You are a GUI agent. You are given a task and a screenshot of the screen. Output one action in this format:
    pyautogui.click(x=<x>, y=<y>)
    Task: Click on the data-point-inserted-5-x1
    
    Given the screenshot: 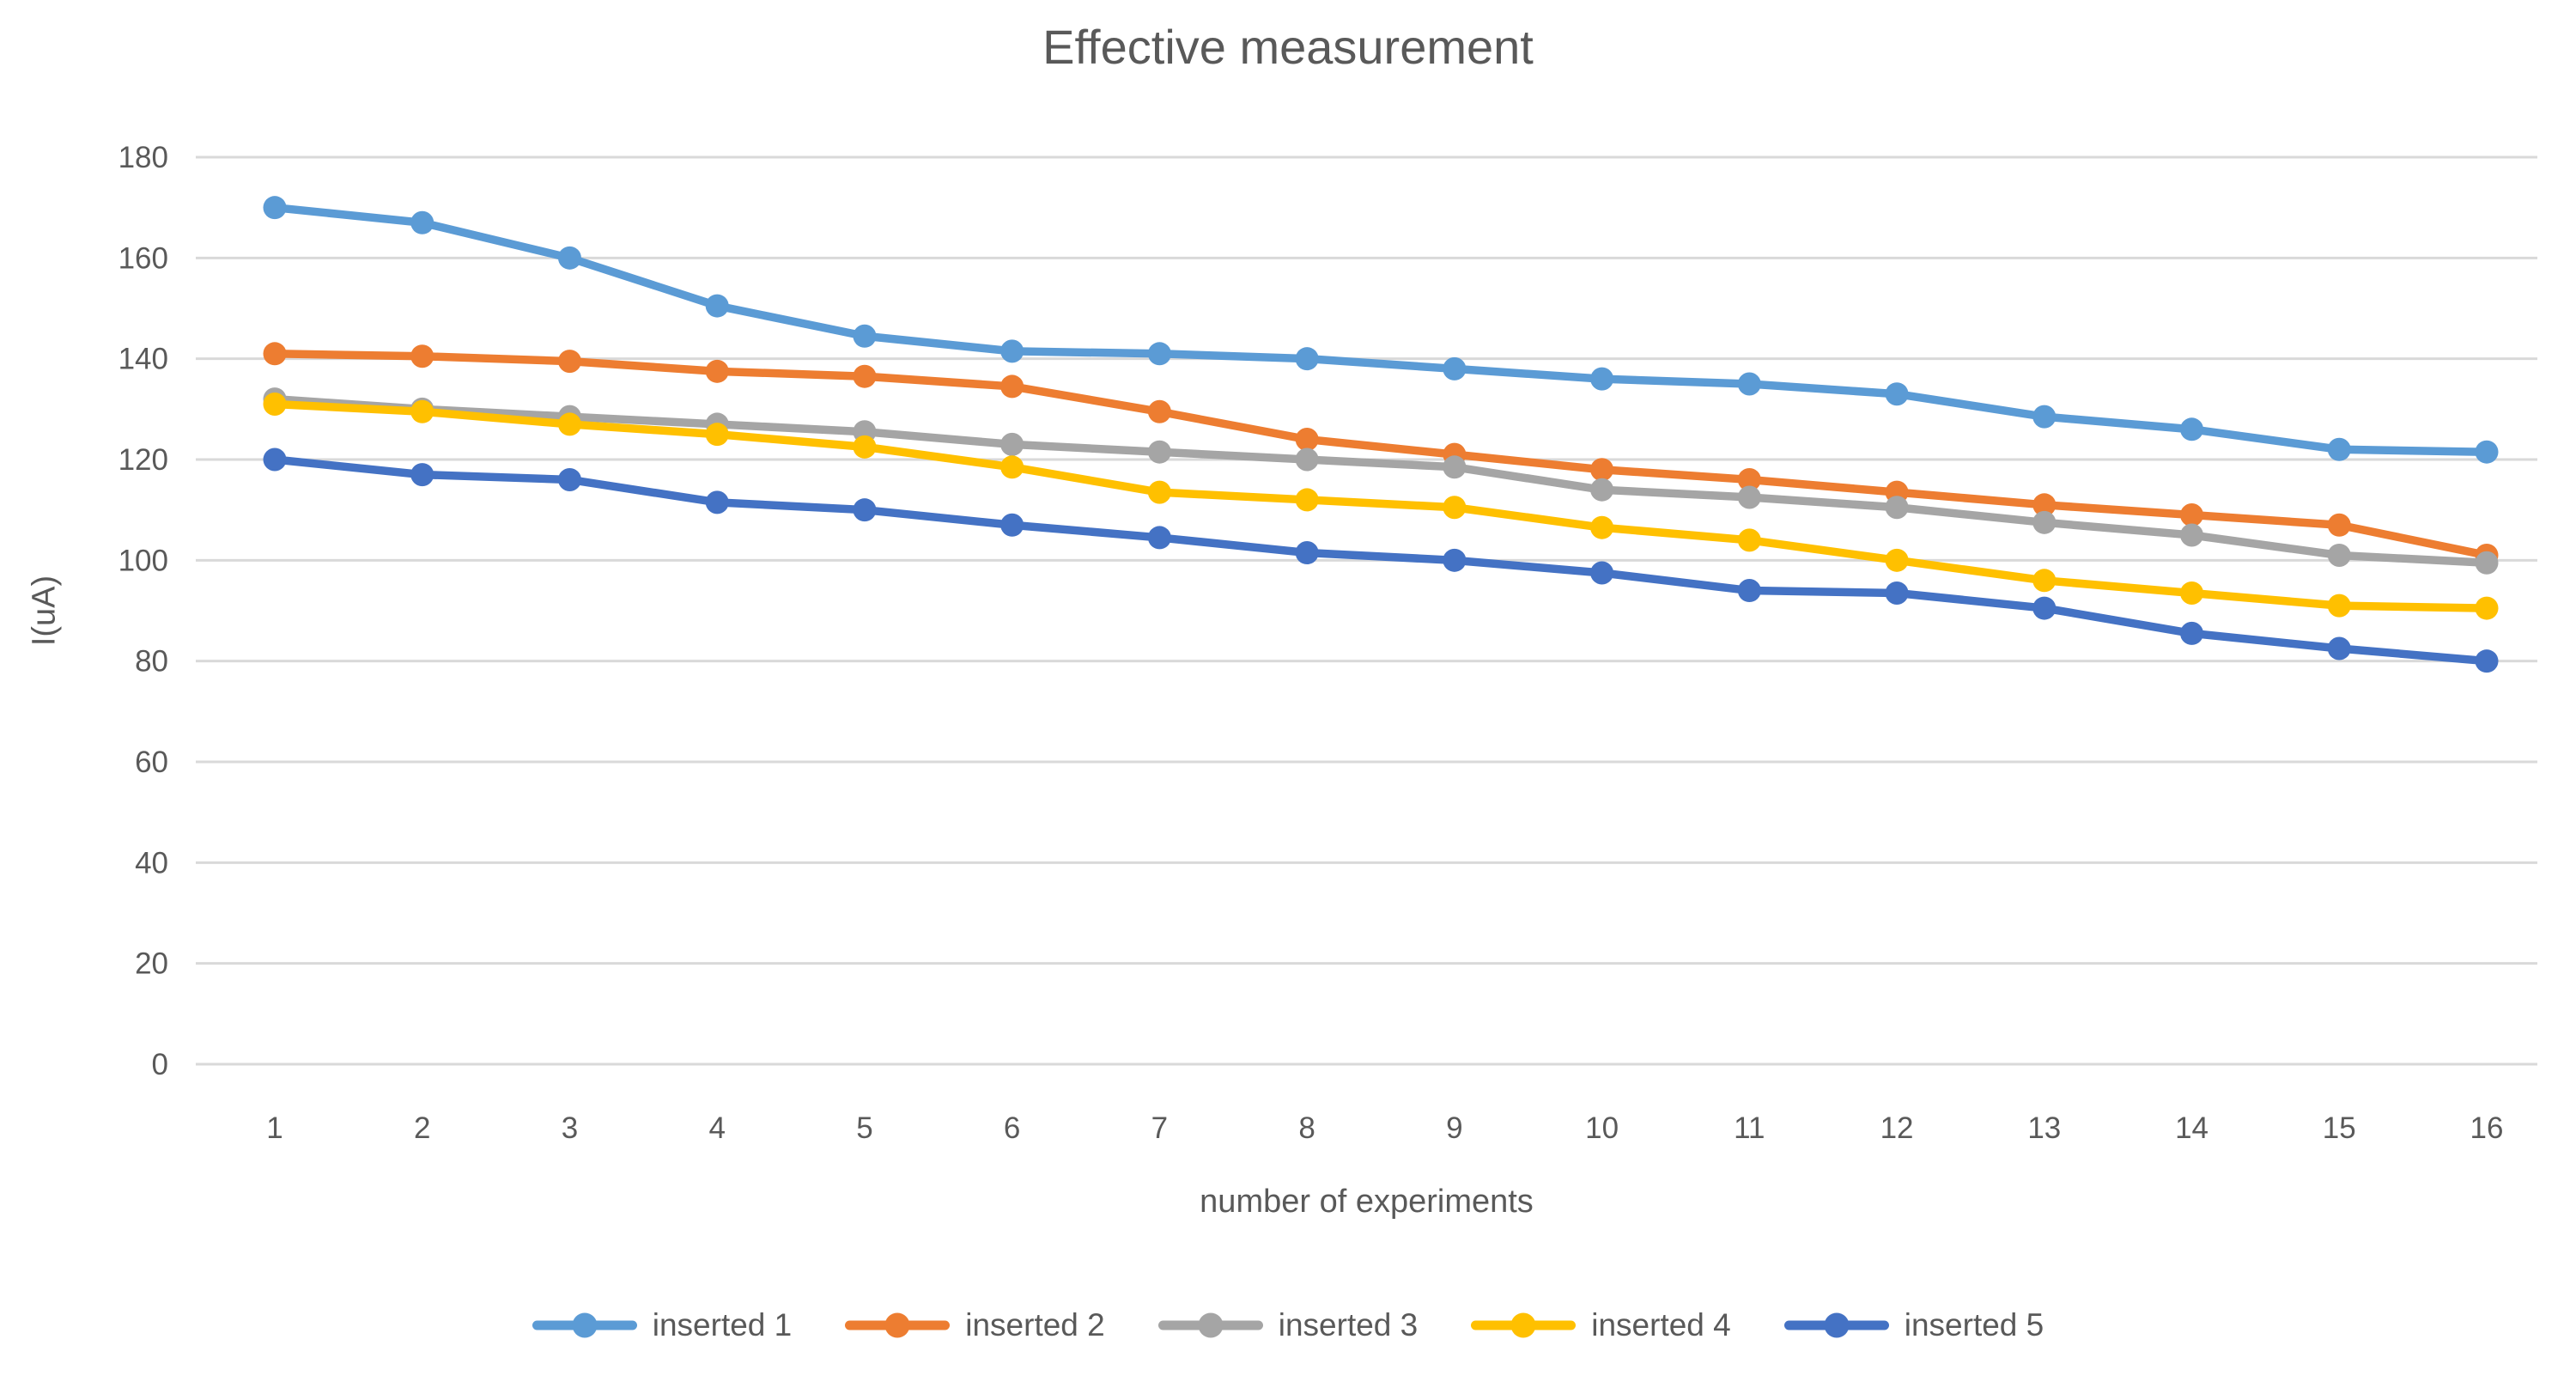 What is the action you would take?
    pyautogui.click(x=275, y=459)
    